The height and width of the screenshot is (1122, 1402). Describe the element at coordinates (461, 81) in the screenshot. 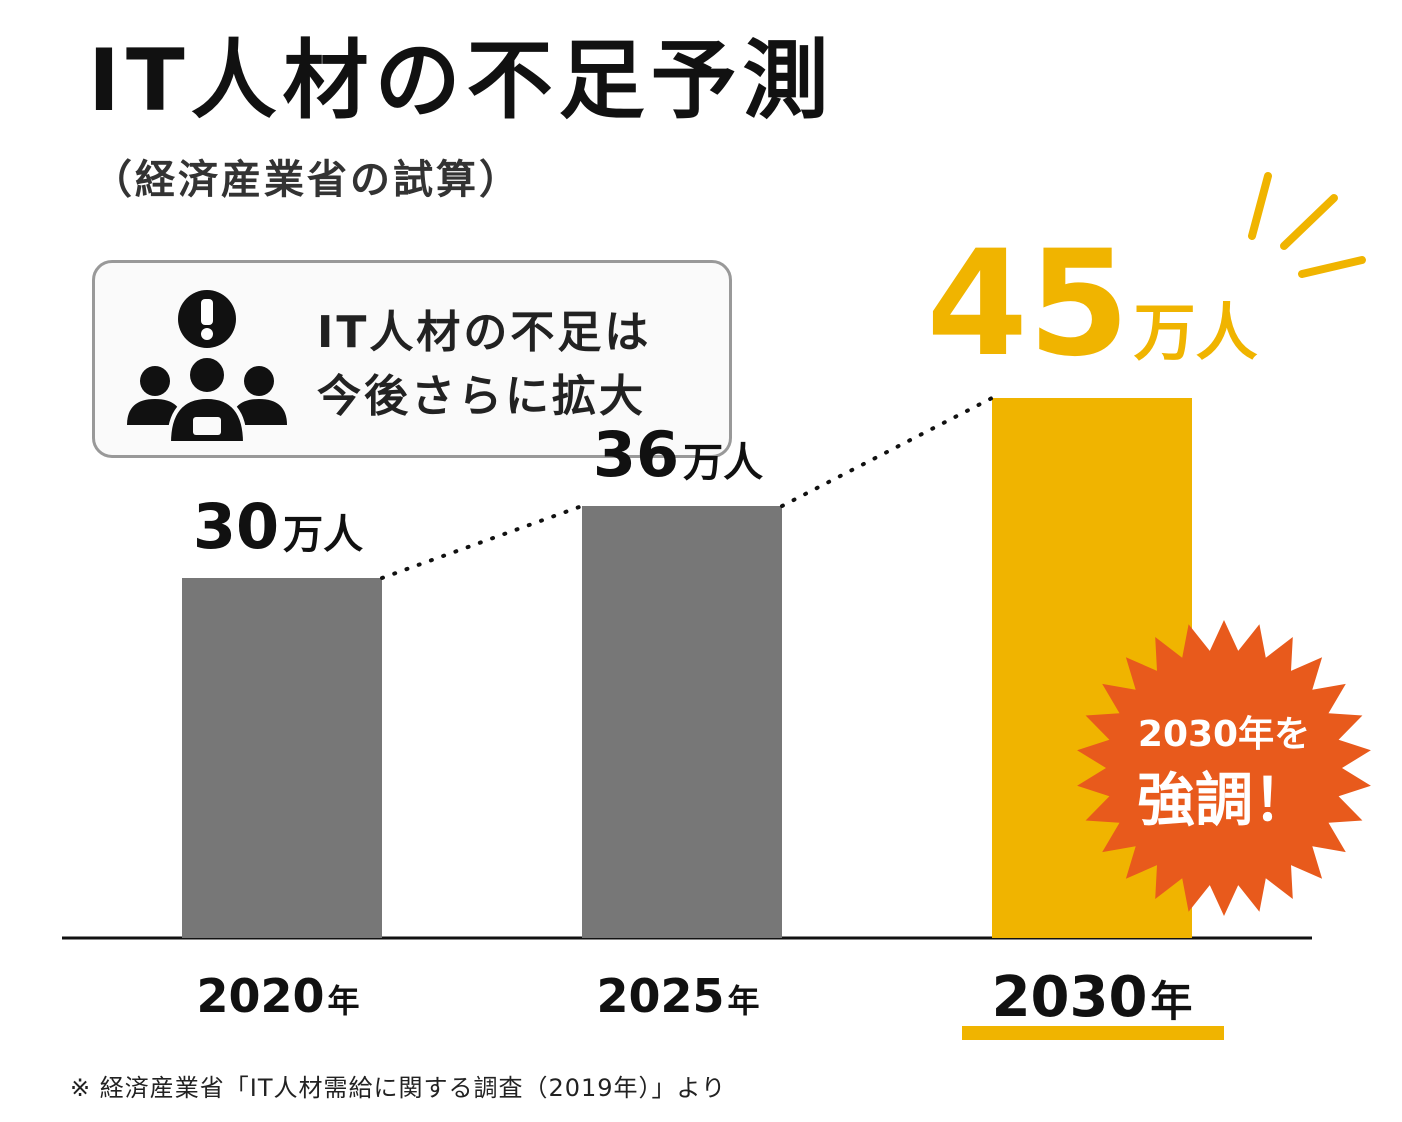

I see `page-title: IT人材の不足予測` at that location.